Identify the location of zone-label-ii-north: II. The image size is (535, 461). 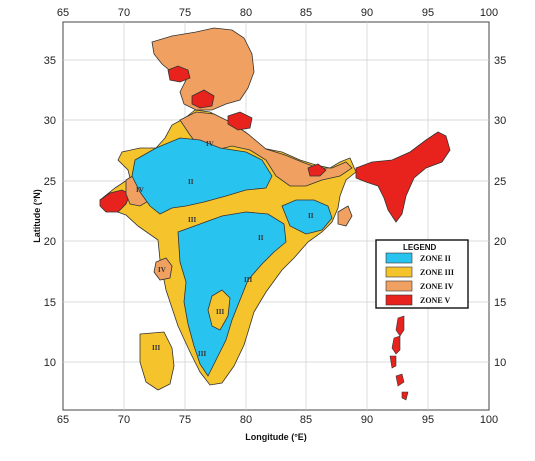
(191, 182).